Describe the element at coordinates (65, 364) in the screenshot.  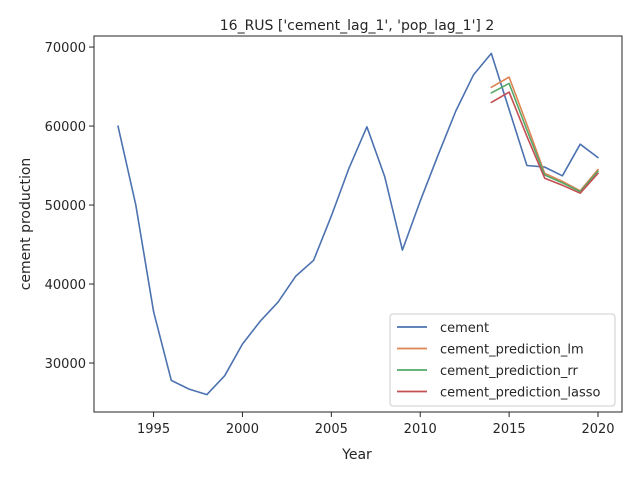
I see `y-tick-label: 30000` at that location.